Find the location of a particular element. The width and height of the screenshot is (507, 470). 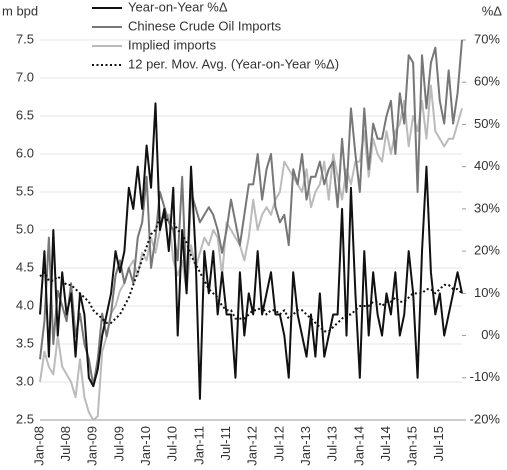

legend-label: Chinese Crude Oil Imports is located at coordinates (205, 25).